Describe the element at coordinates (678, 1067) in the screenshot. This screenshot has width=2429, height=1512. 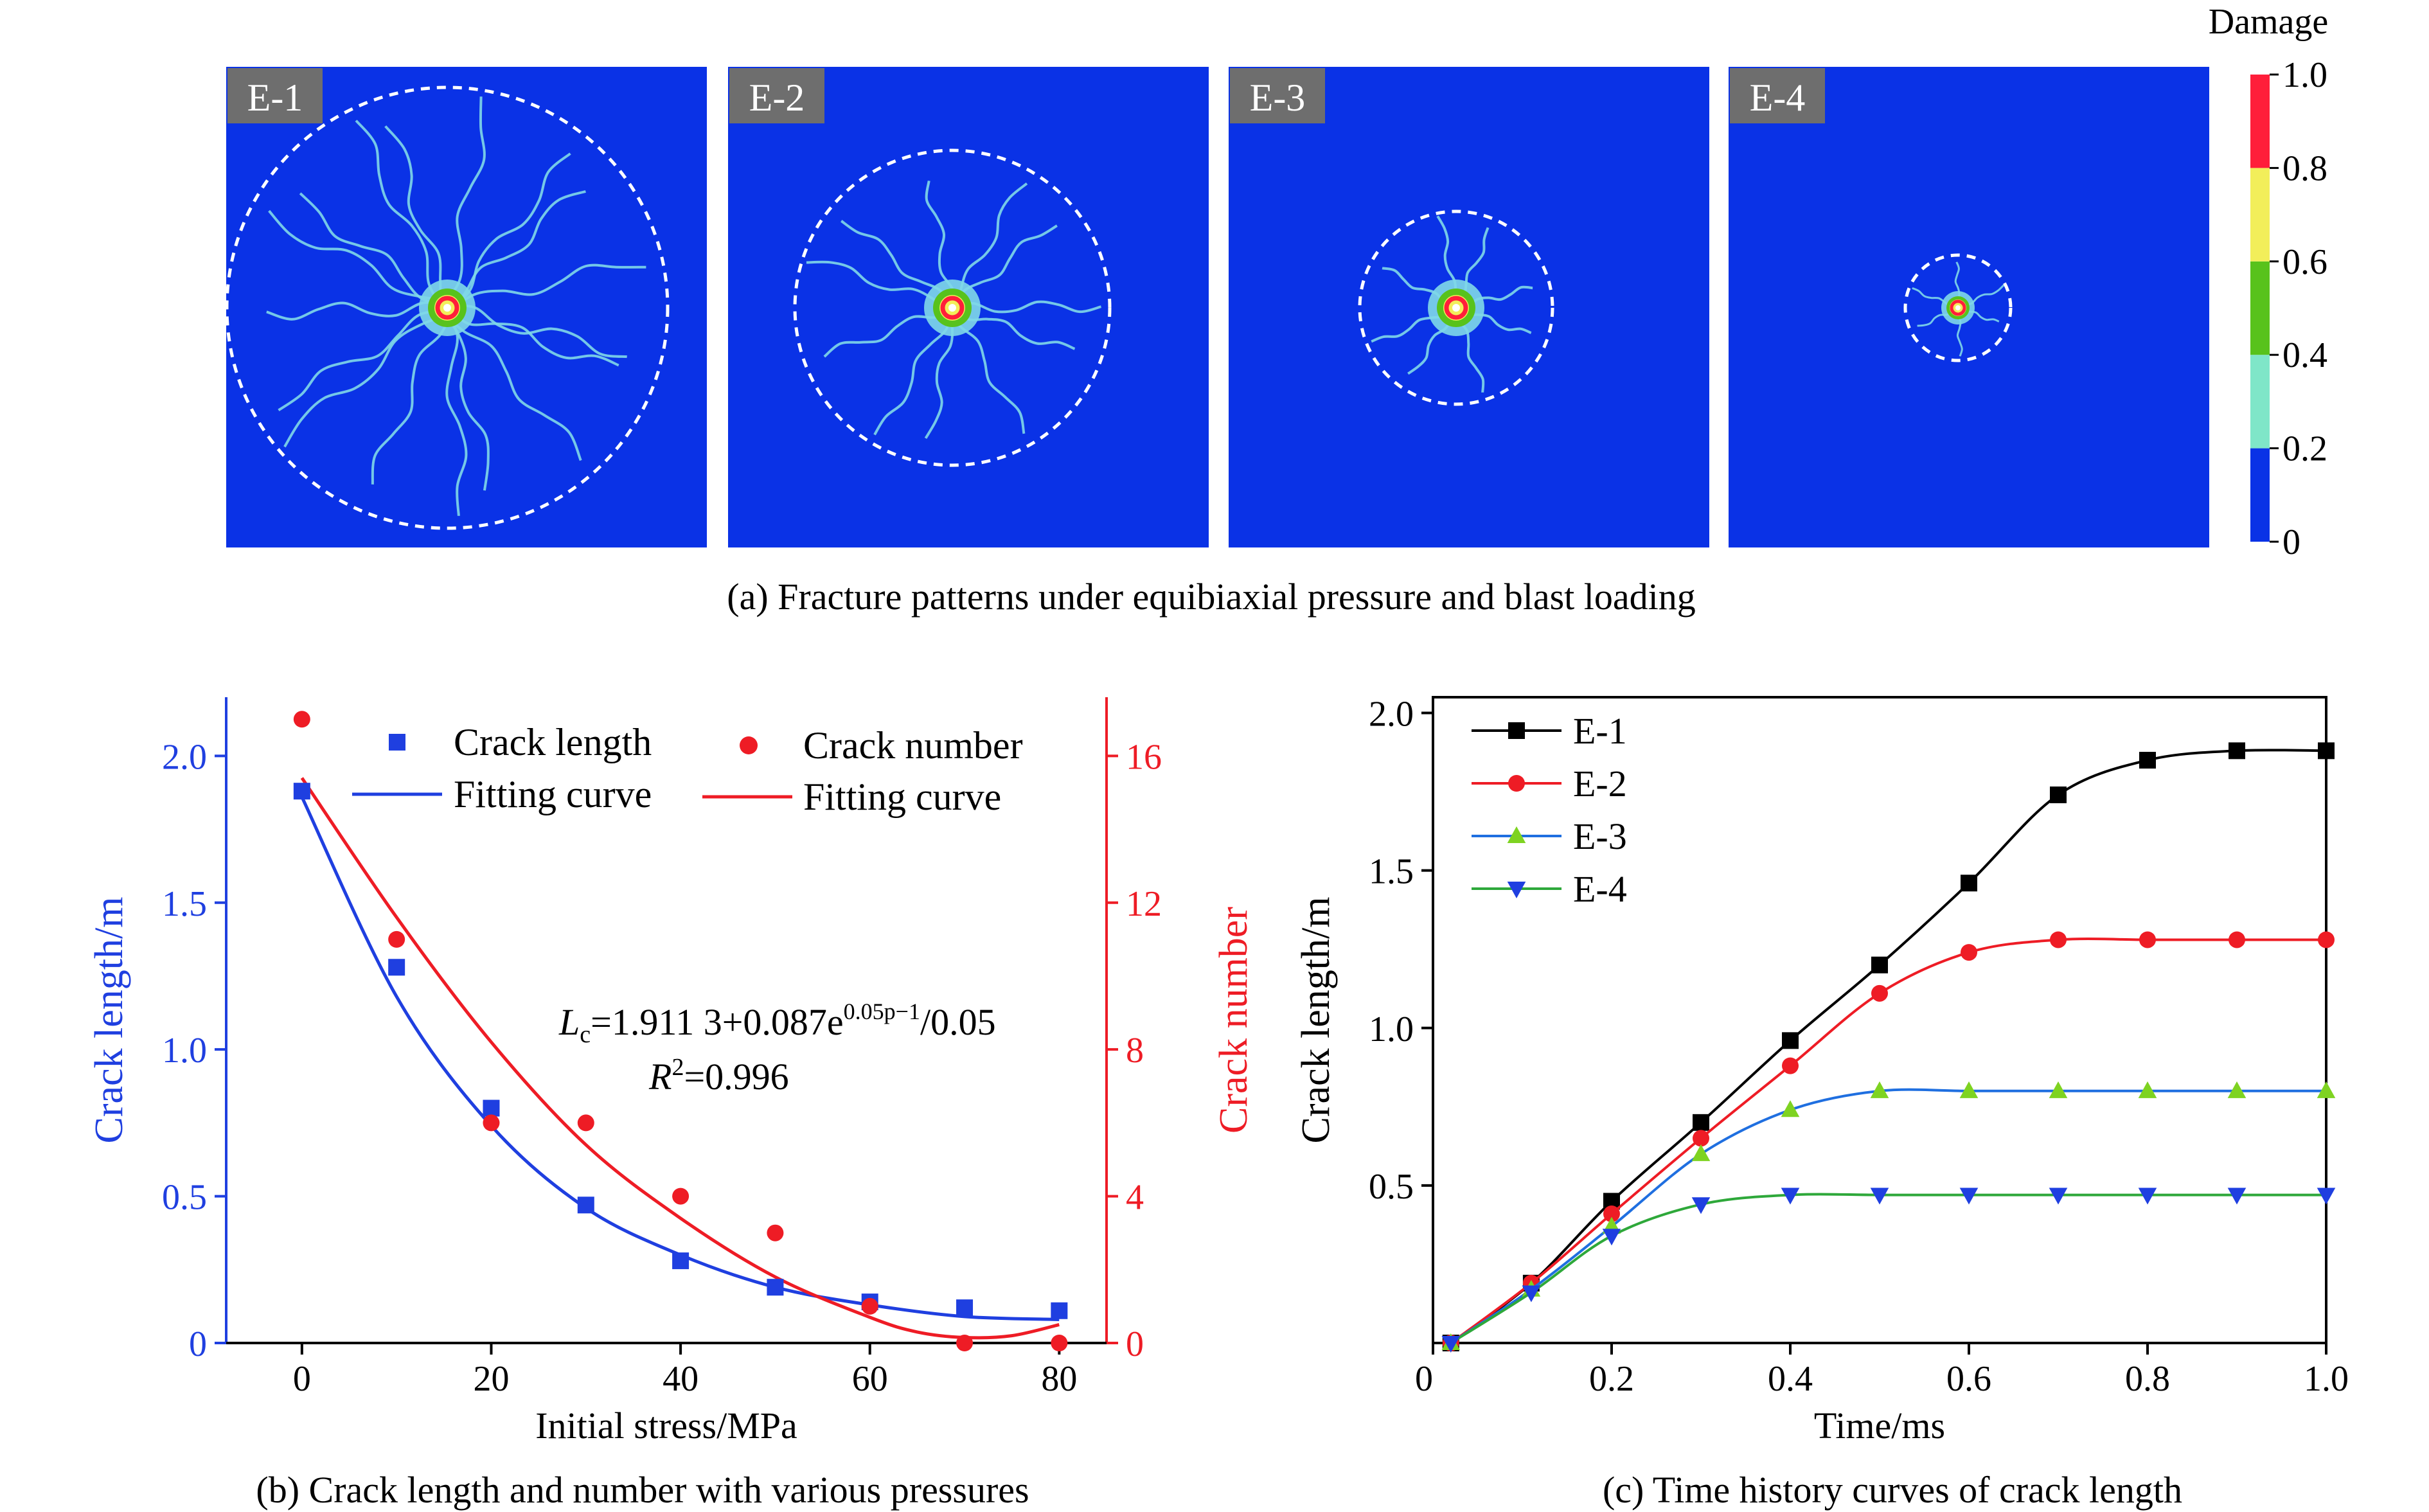
I see `text-run: 2` at that location.